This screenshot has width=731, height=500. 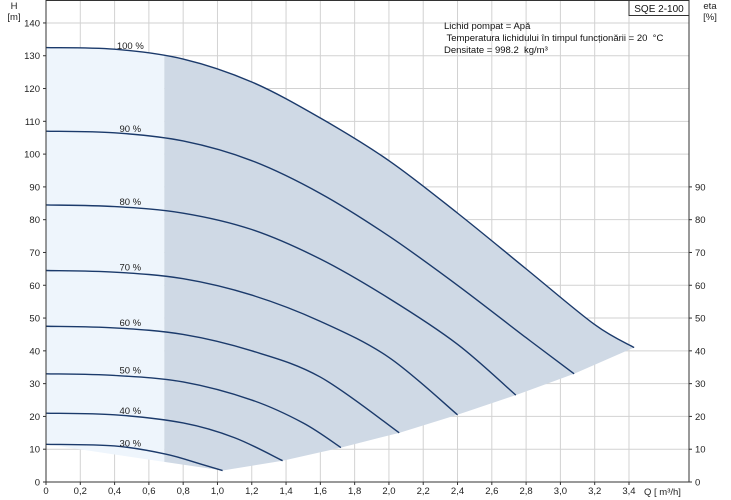 What do you see at coordinates (130, 267) in the screenshot?
I see `curve-label: 70 %` at bounding box center [130, 267].